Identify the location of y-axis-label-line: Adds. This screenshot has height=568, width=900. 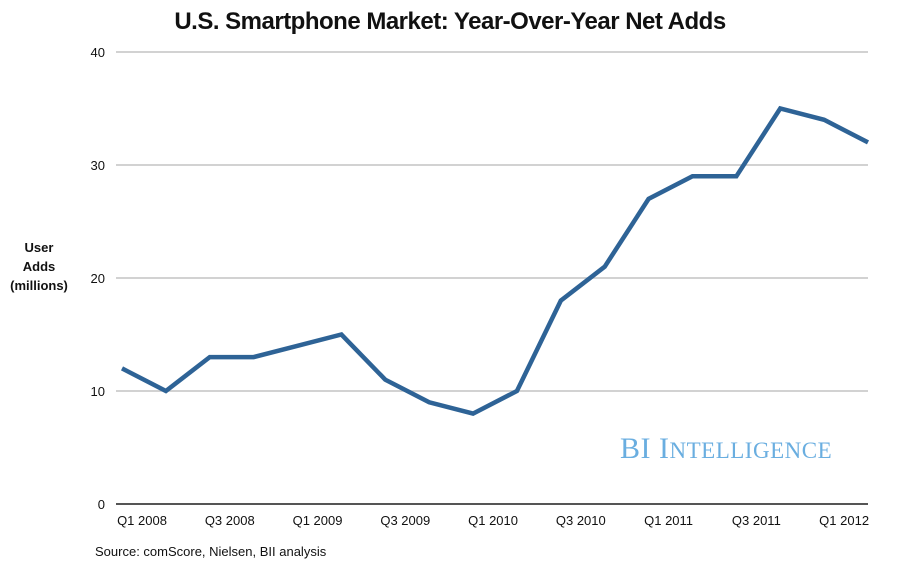
(39, 266).